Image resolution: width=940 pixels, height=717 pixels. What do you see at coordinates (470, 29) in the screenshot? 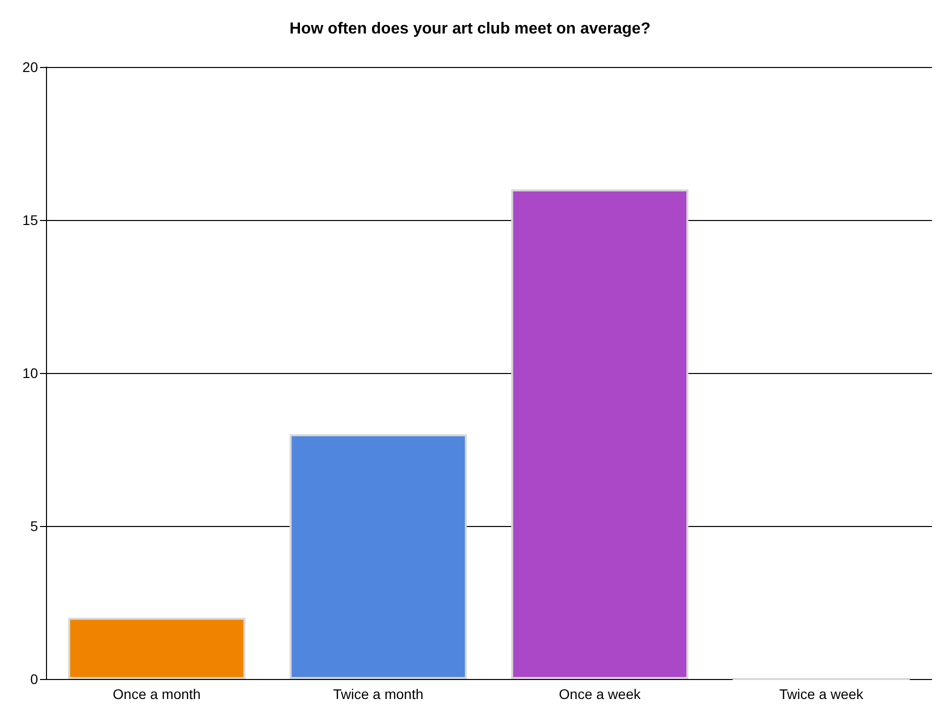
I see `chart-title: How often does your art club meet on average?` at bounding box center [470, 29].